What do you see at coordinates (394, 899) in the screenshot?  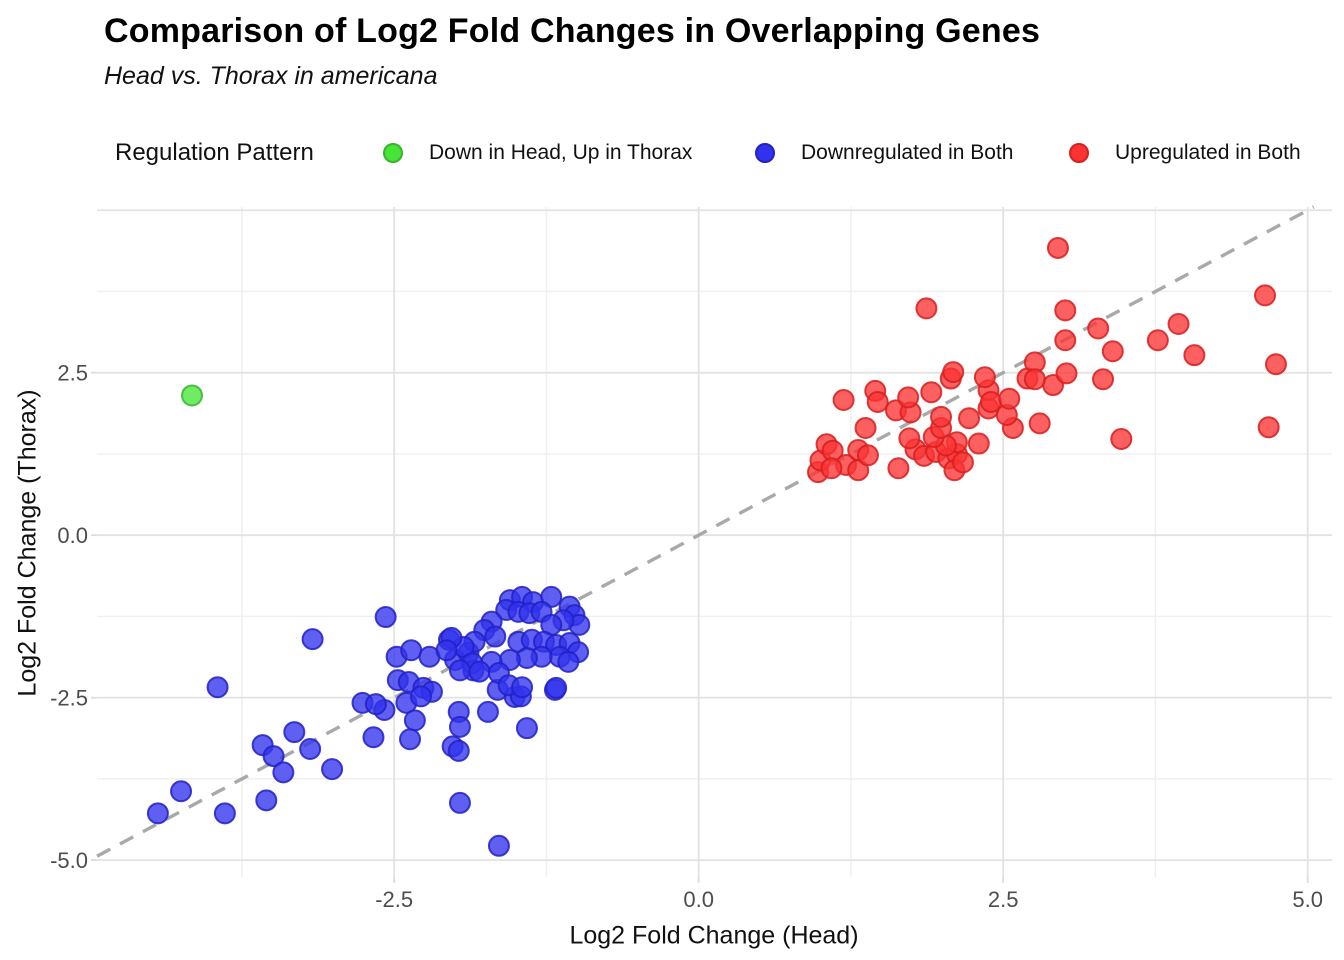 I see `x-tick-label: -2.5` at bounding box center [394, 899].